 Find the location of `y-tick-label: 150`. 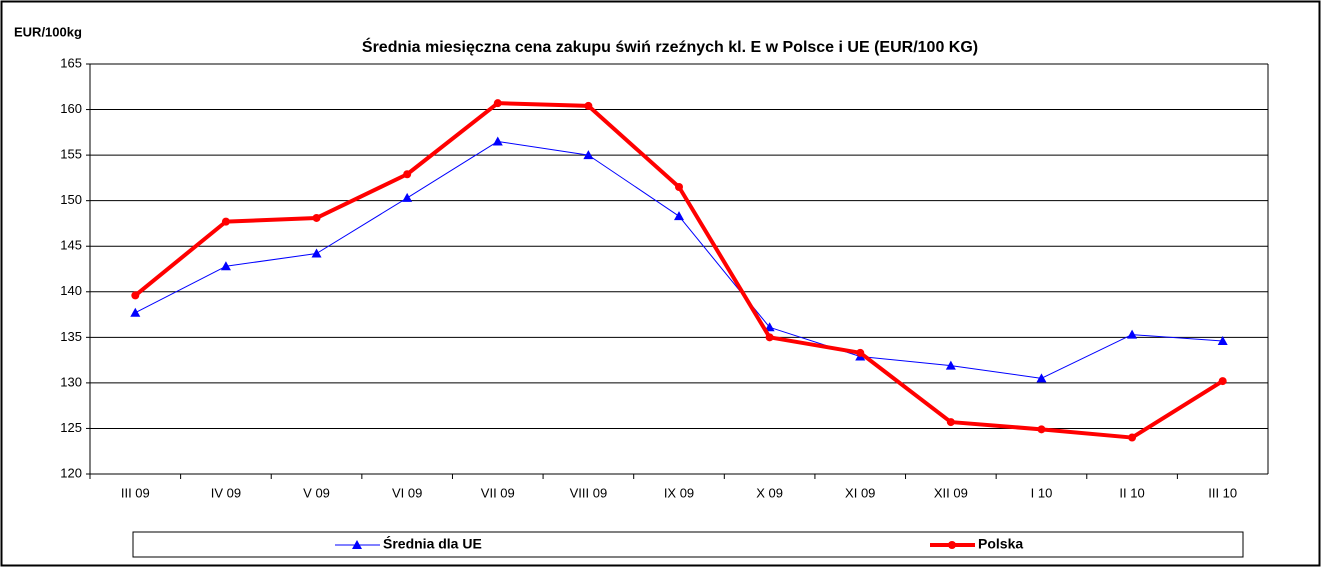

y-tick-label: 150 is located at coordinates (71, 199).